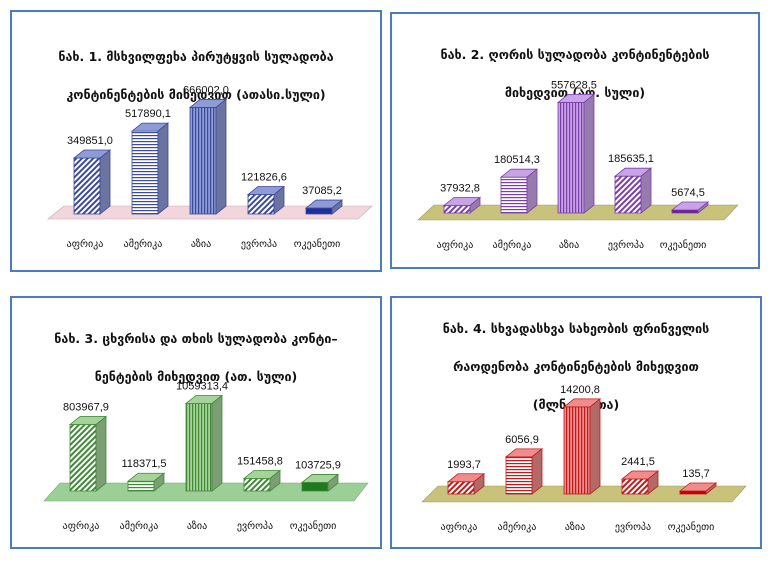 The image size is (768, 562). What do you see at coordinates (202, 386) in the screenshot?
I see `data-label: 1059313,4` at bounding box center [202, 386].